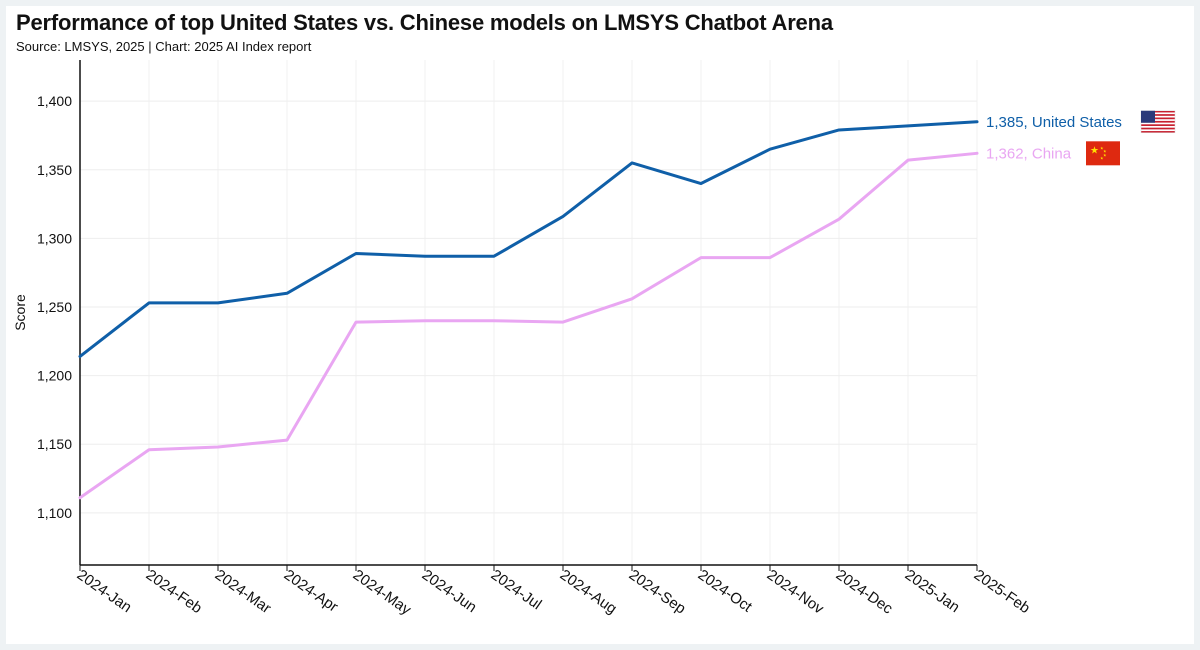 This screenshot has height=650, width=1200. I want to click on x-tick-label: 2025-Jan, so click(932, 591).